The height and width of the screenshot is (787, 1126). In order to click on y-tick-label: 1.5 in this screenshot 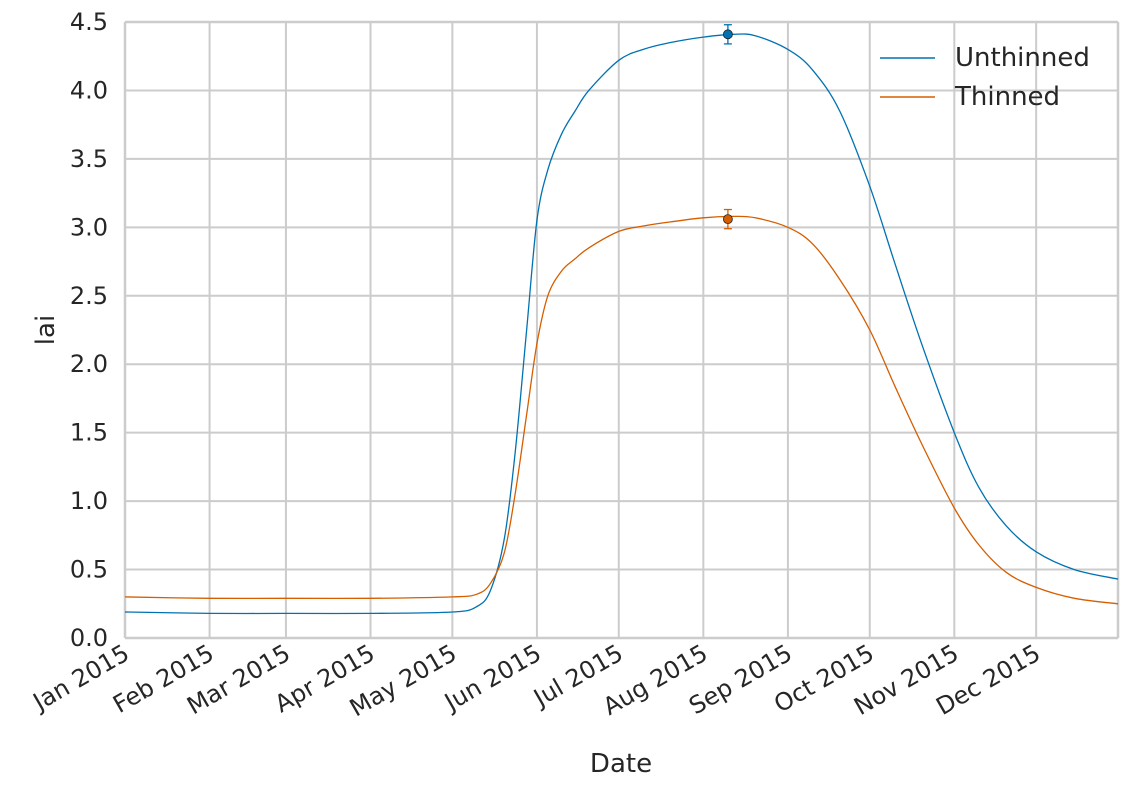, I will do `click(89, 433)`.